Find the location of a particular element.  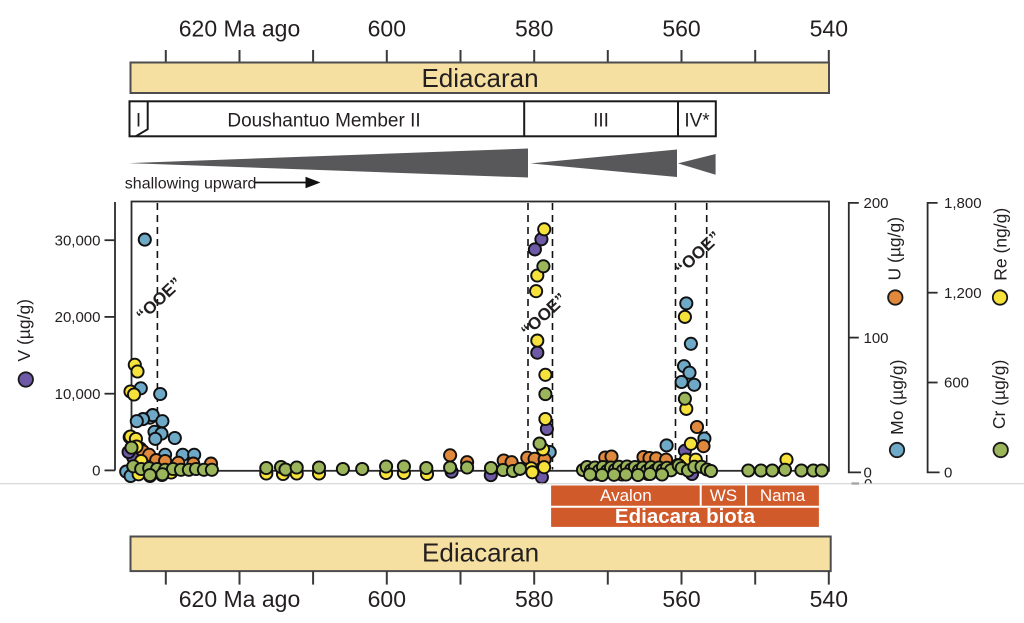

svg-text: Avalon is located at coordinates (626, 495).